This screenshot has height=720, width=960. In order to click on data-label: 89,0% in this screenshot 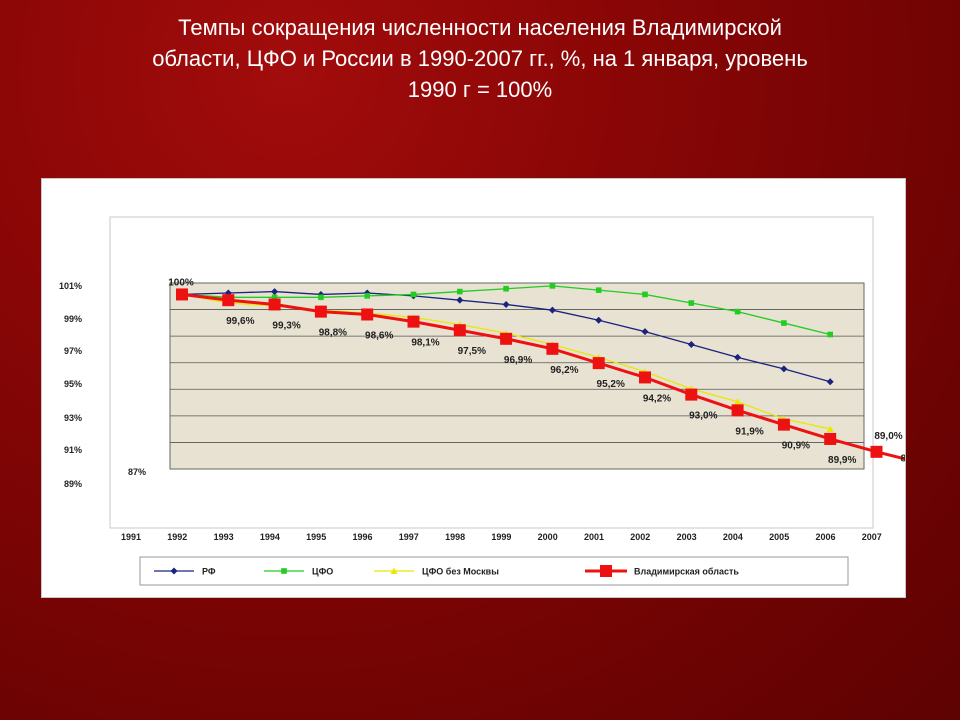, I will do `click(888, 436)`.